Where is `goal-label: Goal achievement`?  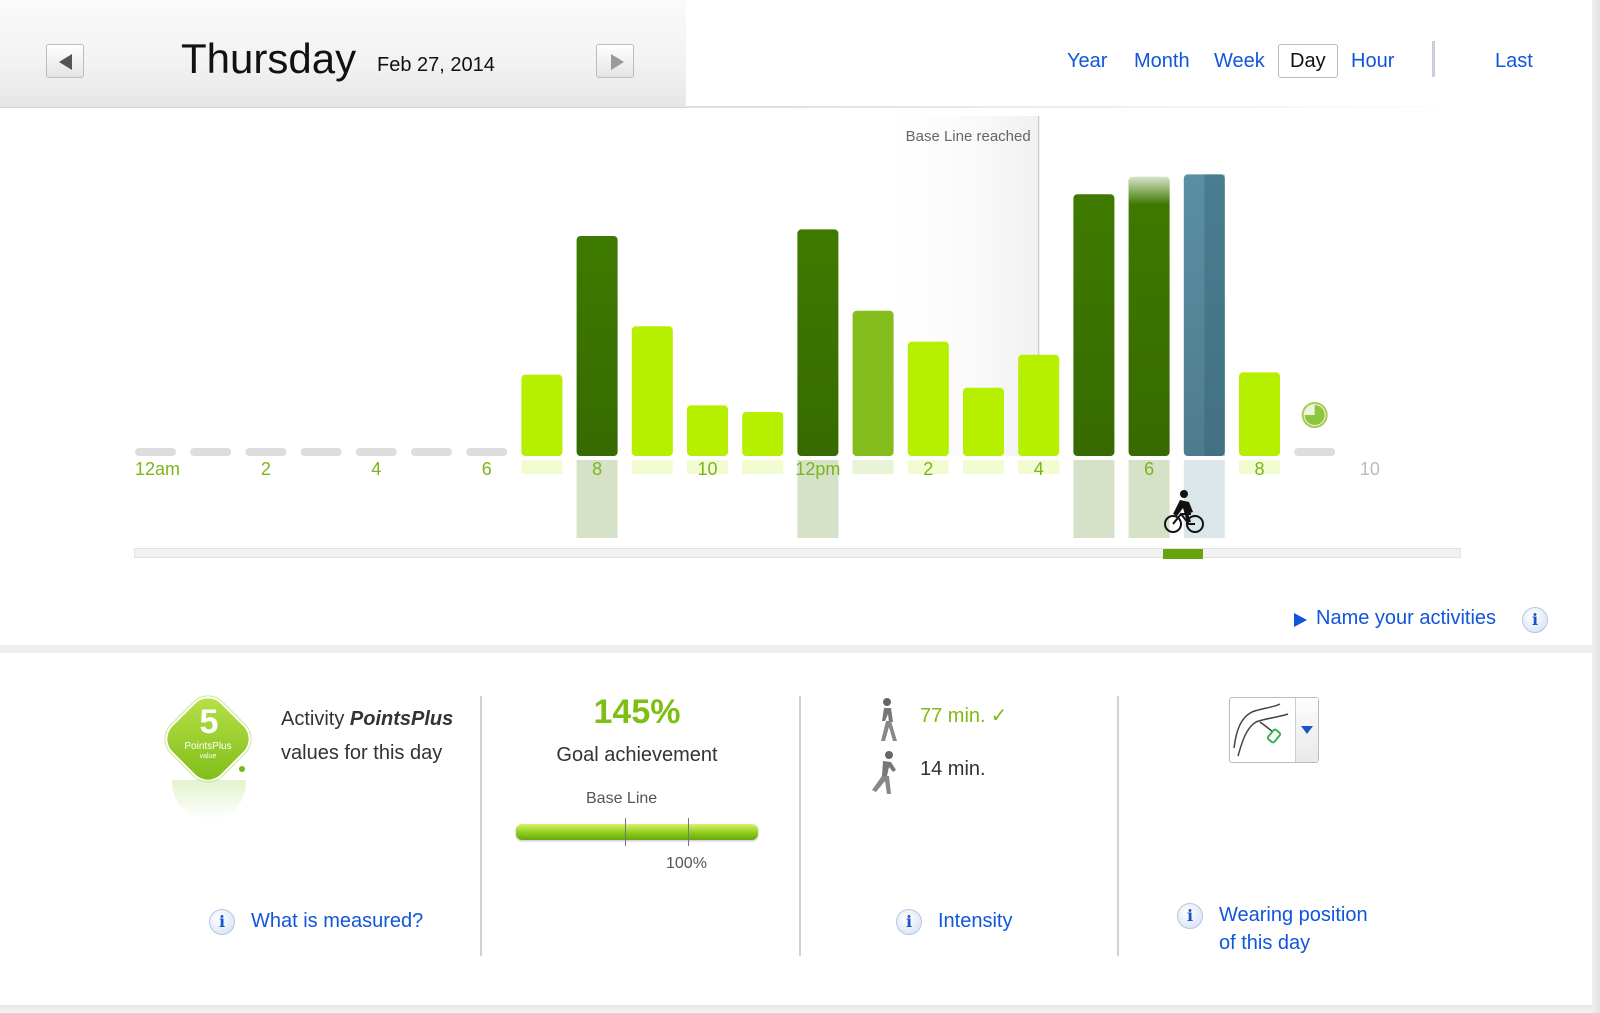 goal-label: Goal achievement is located at coordinates (637, 755).